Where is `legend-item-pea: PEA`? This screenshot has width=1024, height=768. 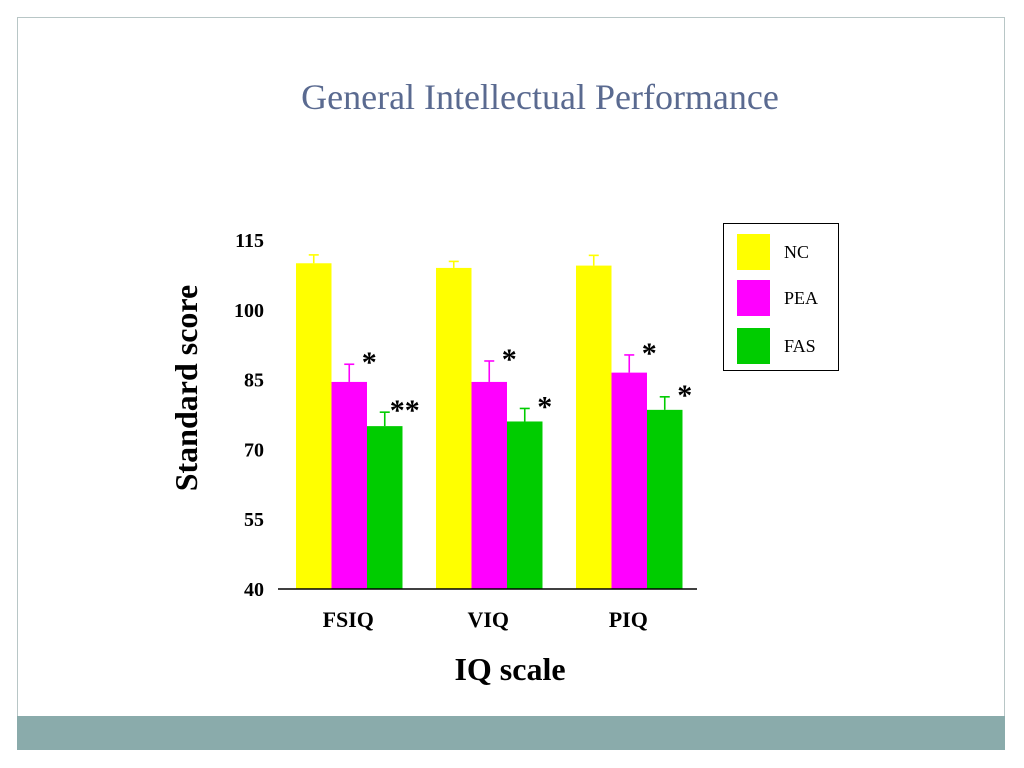 legend-item-pea: PEA is located at coordinates (787, 298).